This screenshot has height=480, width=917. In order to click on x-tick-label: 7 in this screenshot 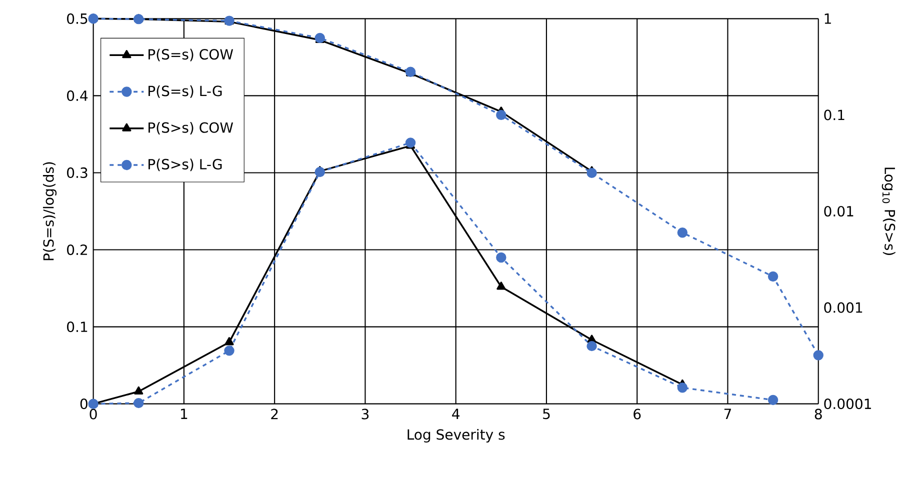, I will do `click(727, 414)`.